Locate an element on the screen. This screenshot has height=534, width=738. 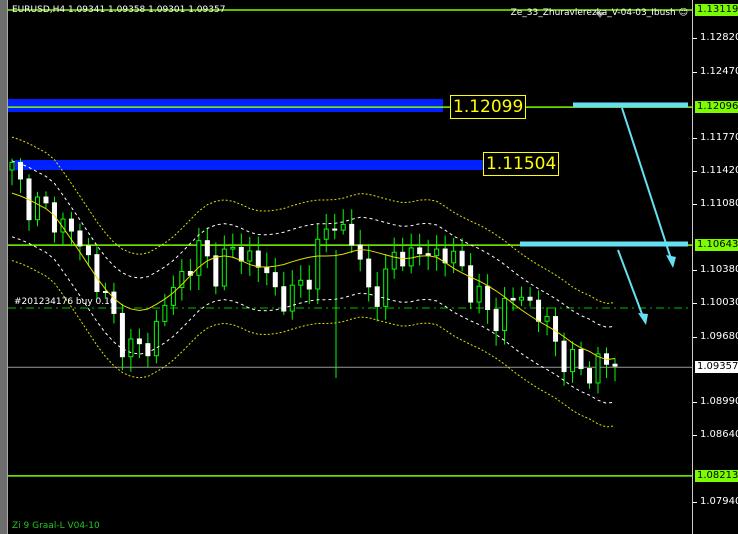
price-tick: 1.10030 is located at coordinates (719, 303).